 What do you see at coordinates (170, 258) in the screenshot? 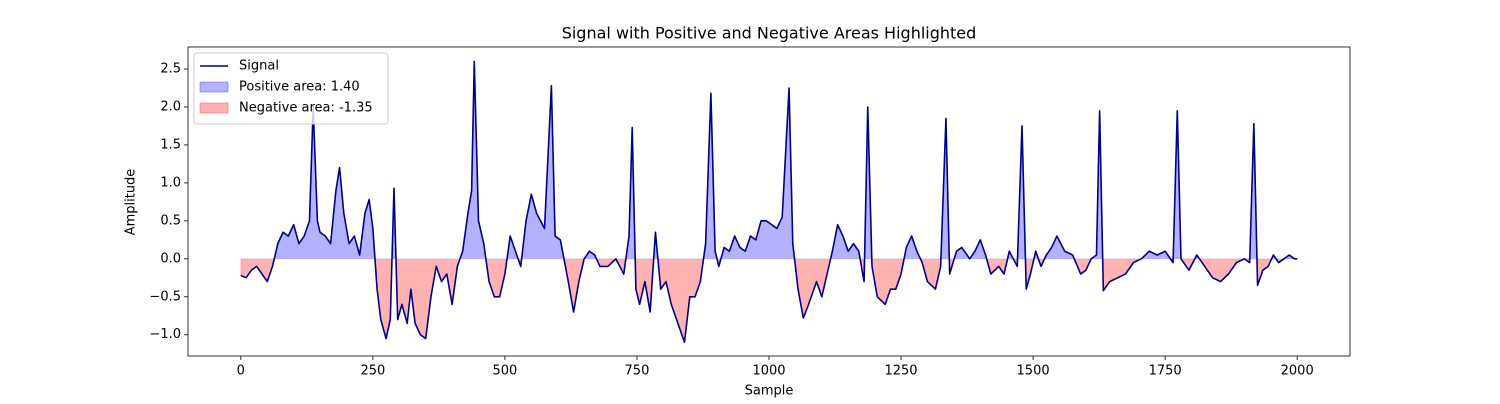
I see `y-tick-label: 0.0` at bounding box center [170, 258].